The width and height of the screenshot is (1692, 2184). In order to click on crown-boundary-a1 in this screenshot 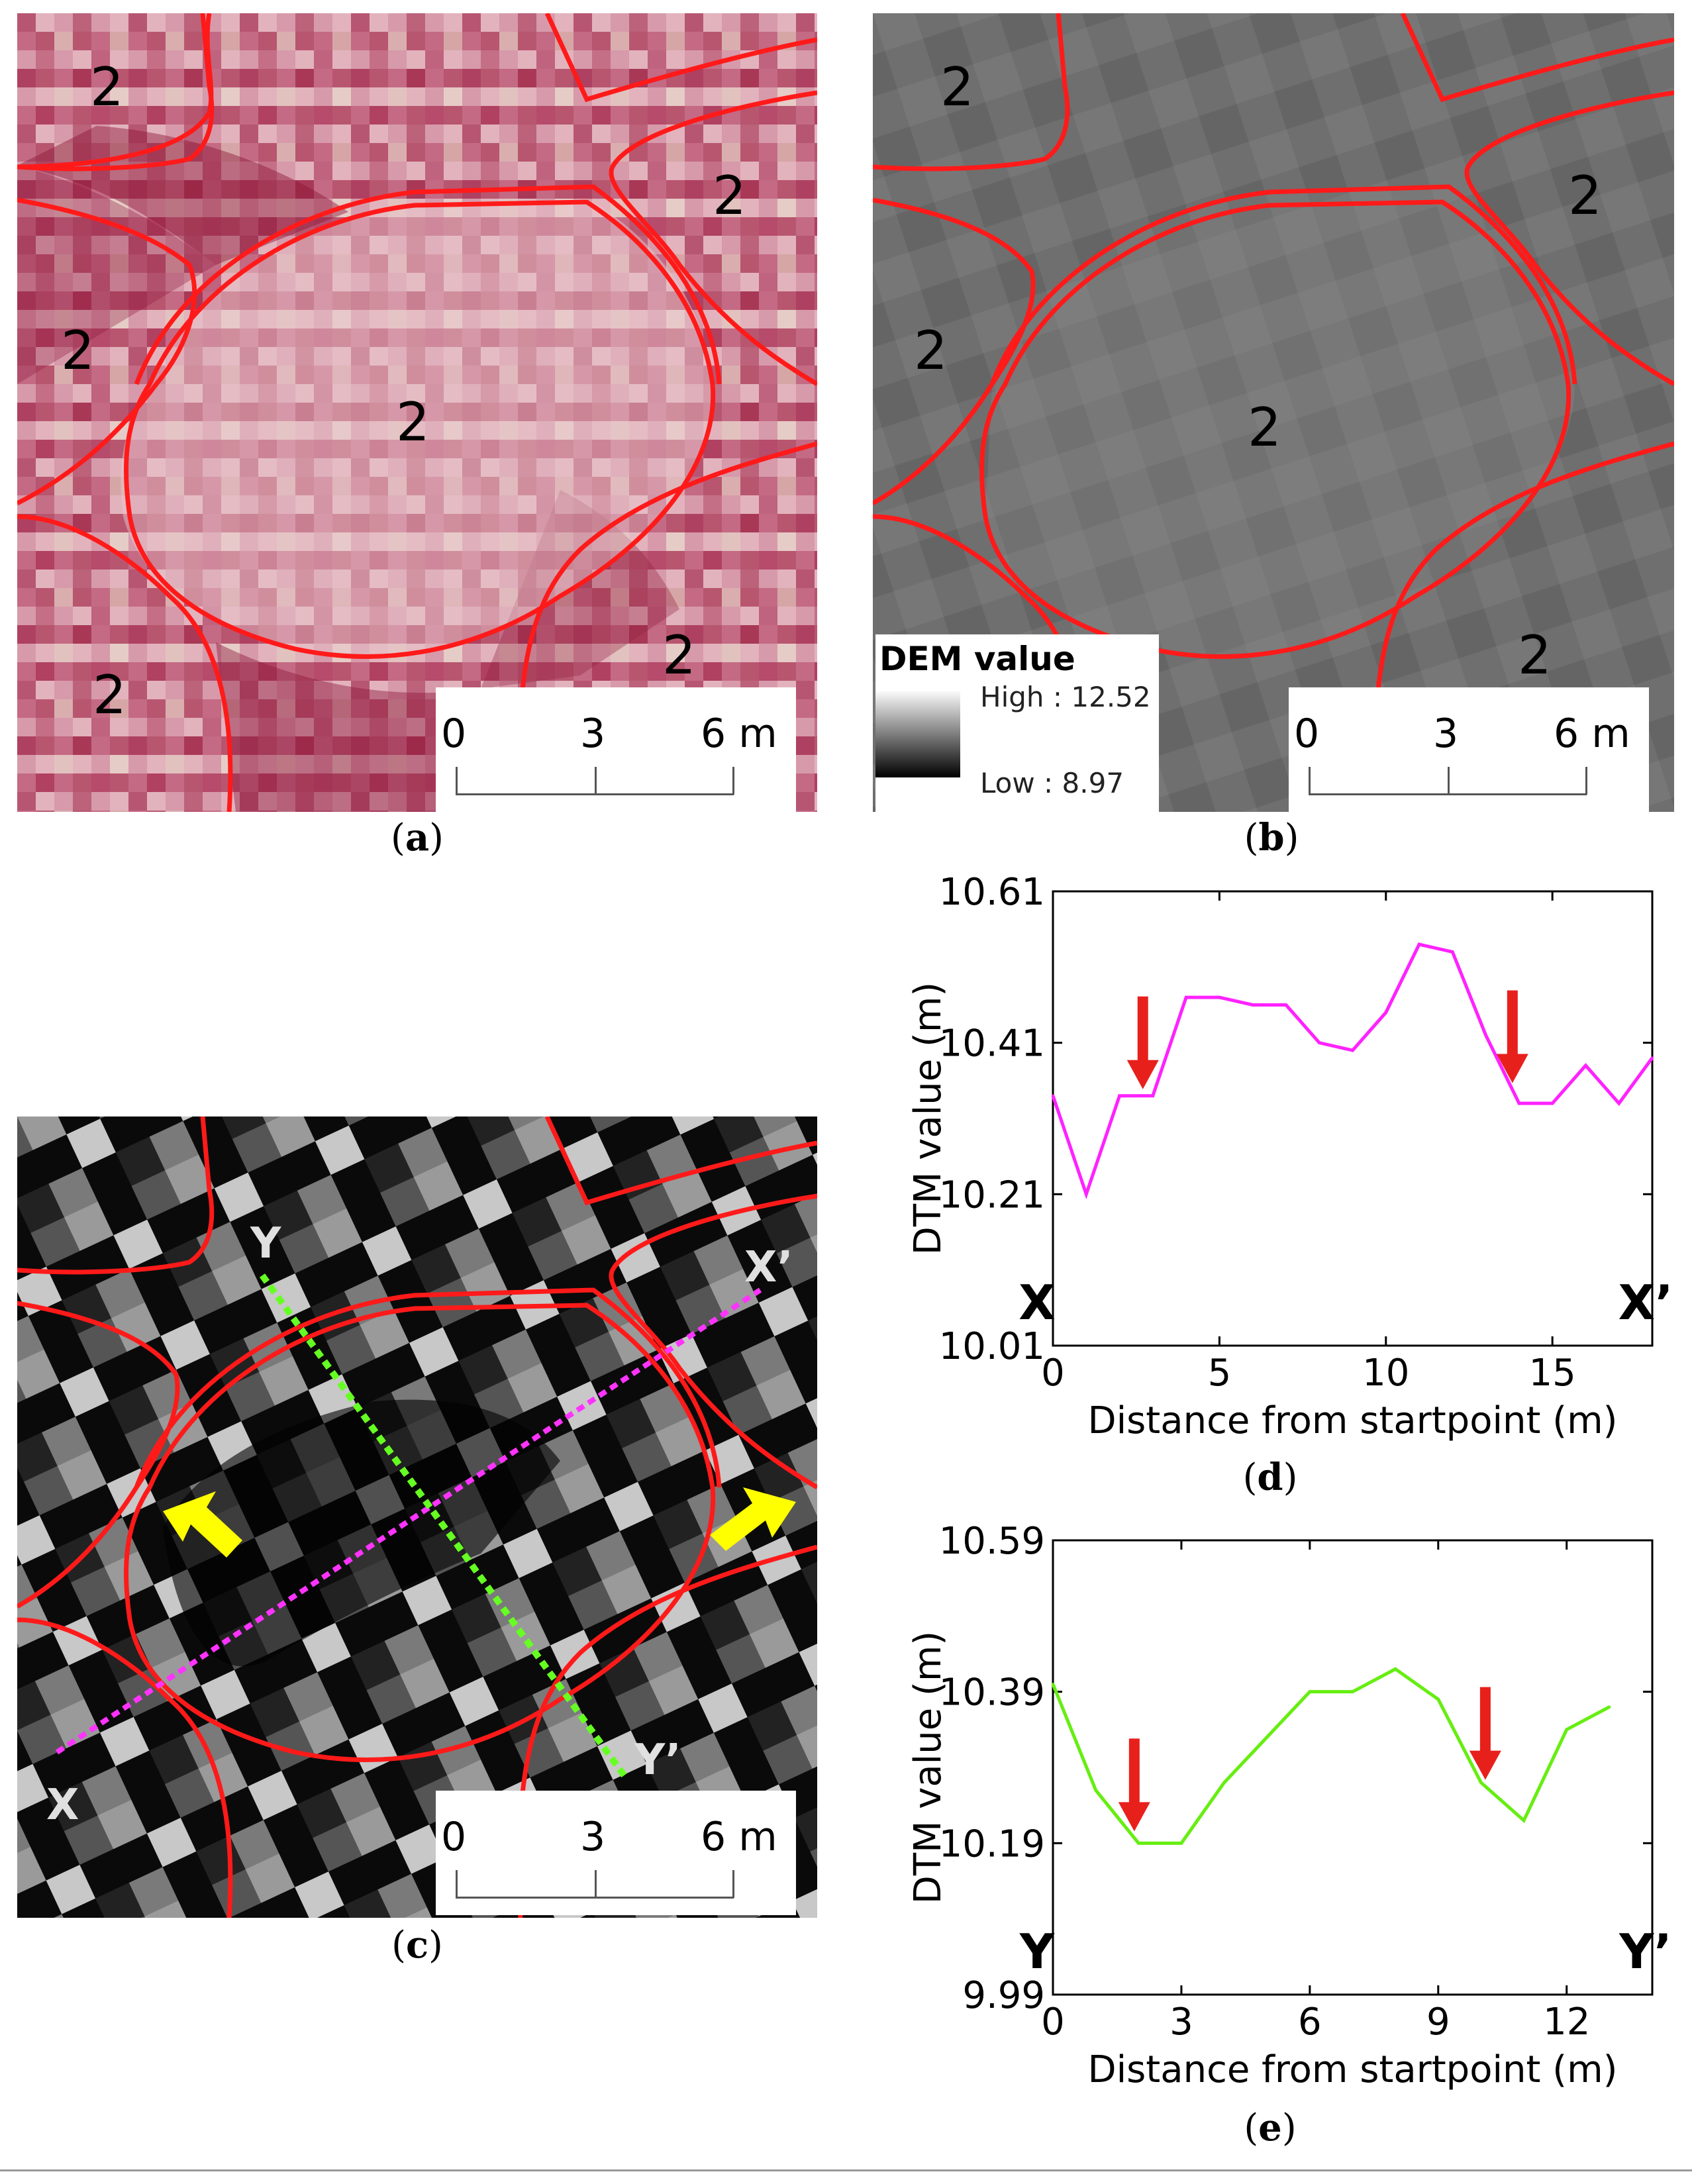, I will do `click(116, 92)`.